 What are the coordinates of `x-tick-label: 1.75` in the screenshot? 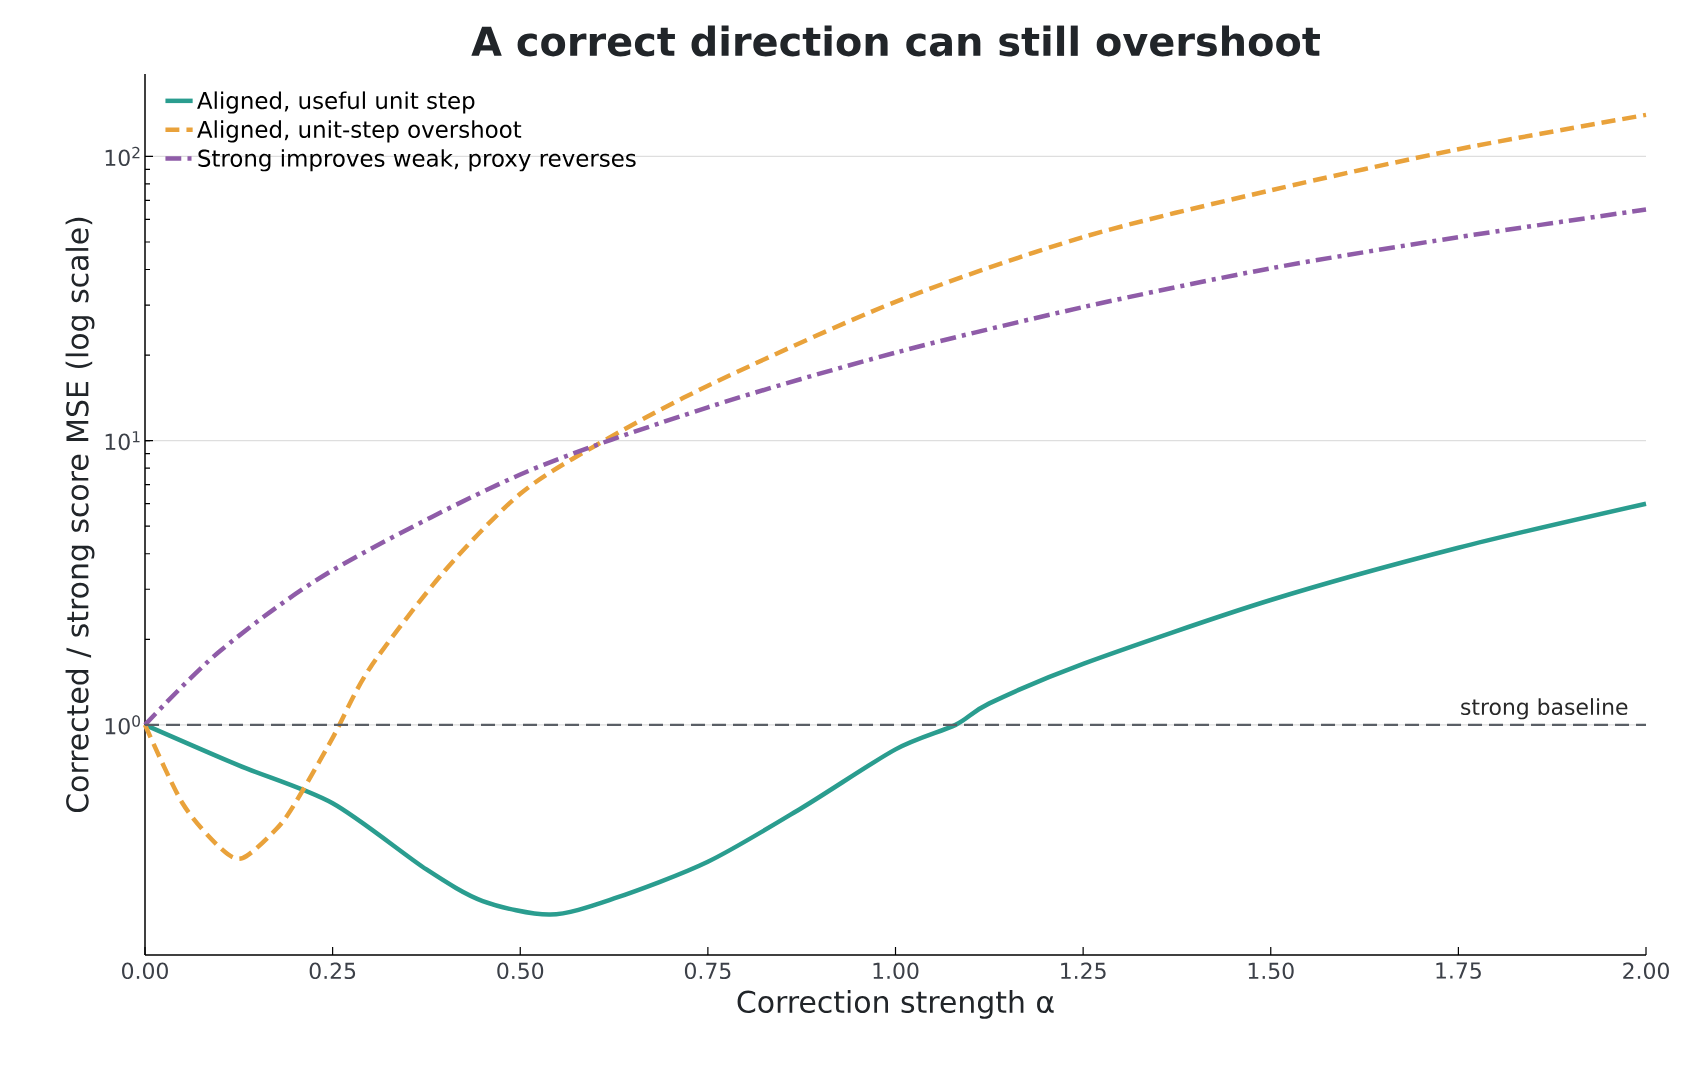 It's located at (1458, 970).